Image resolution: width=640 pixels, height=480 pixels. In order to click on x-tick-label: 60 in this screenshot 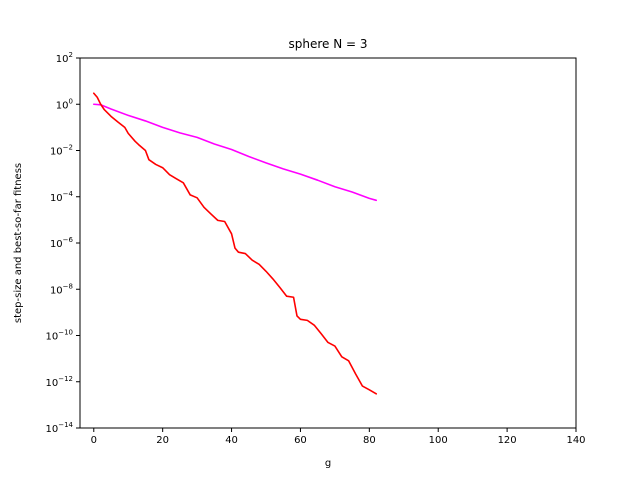, I will do `click(300, 440)`.